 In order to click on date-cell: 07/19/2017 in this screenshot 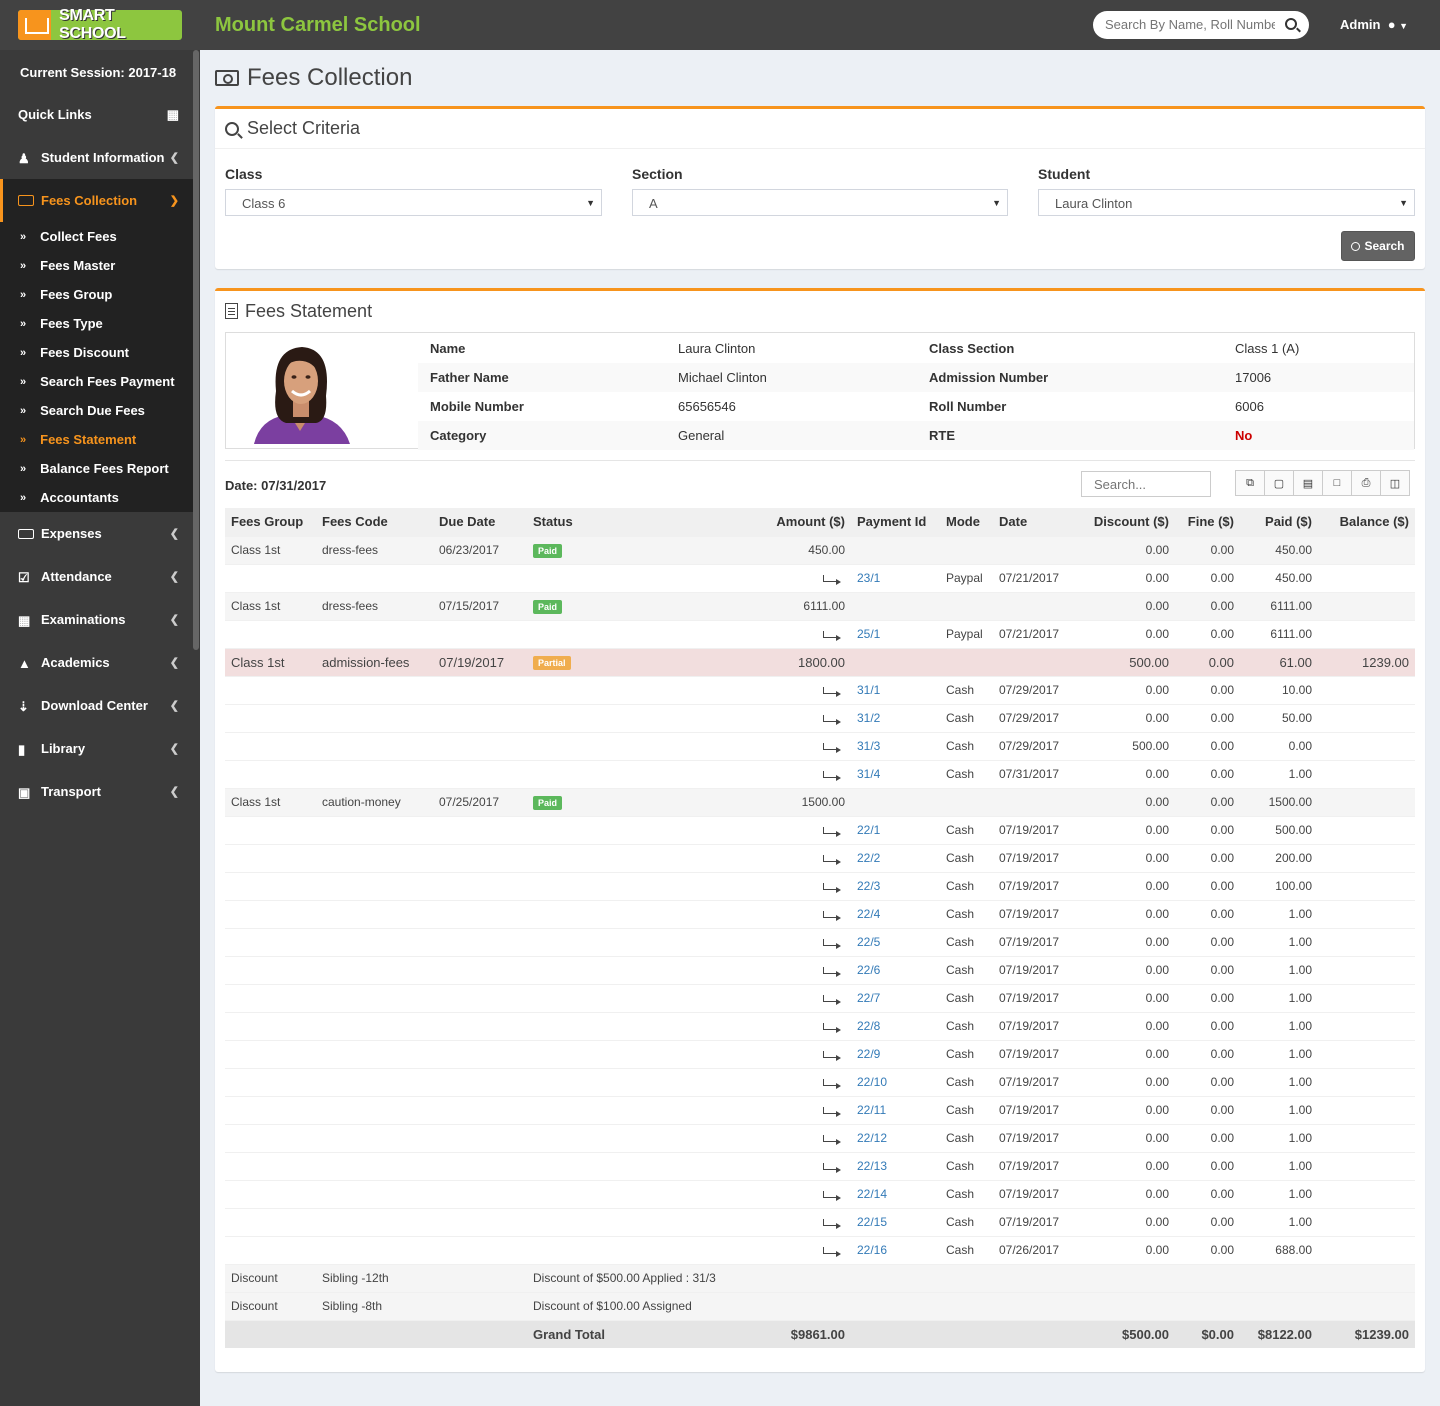, I will do `click(1029, 1025)`.